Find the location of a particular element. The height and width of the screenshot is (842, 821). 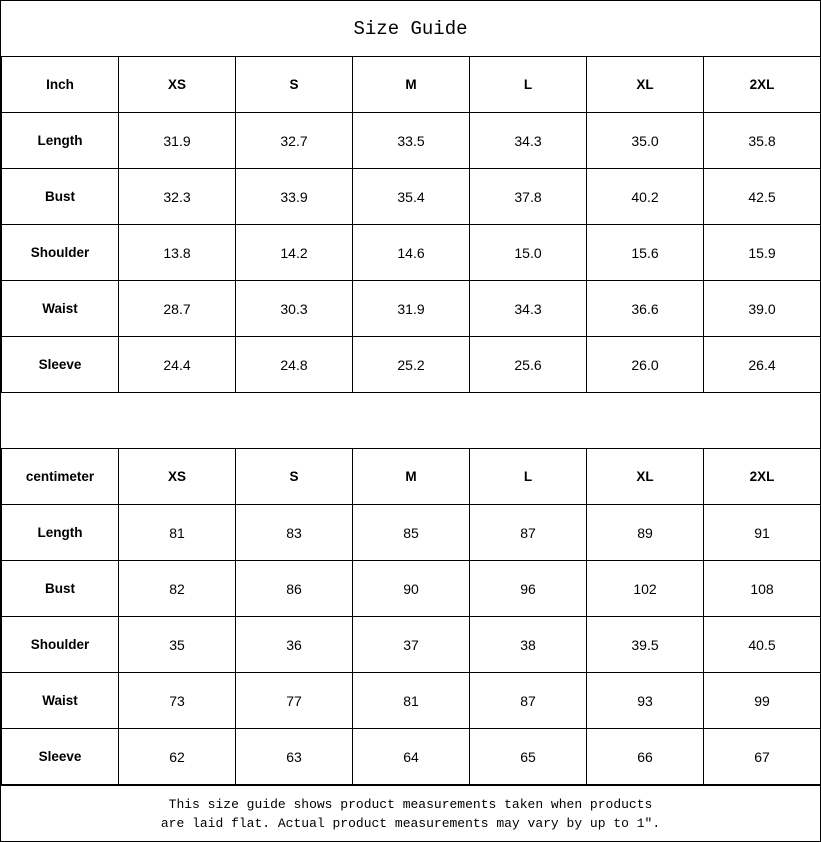

measurement-value: 39.0 is located at coordinates (762, 308).